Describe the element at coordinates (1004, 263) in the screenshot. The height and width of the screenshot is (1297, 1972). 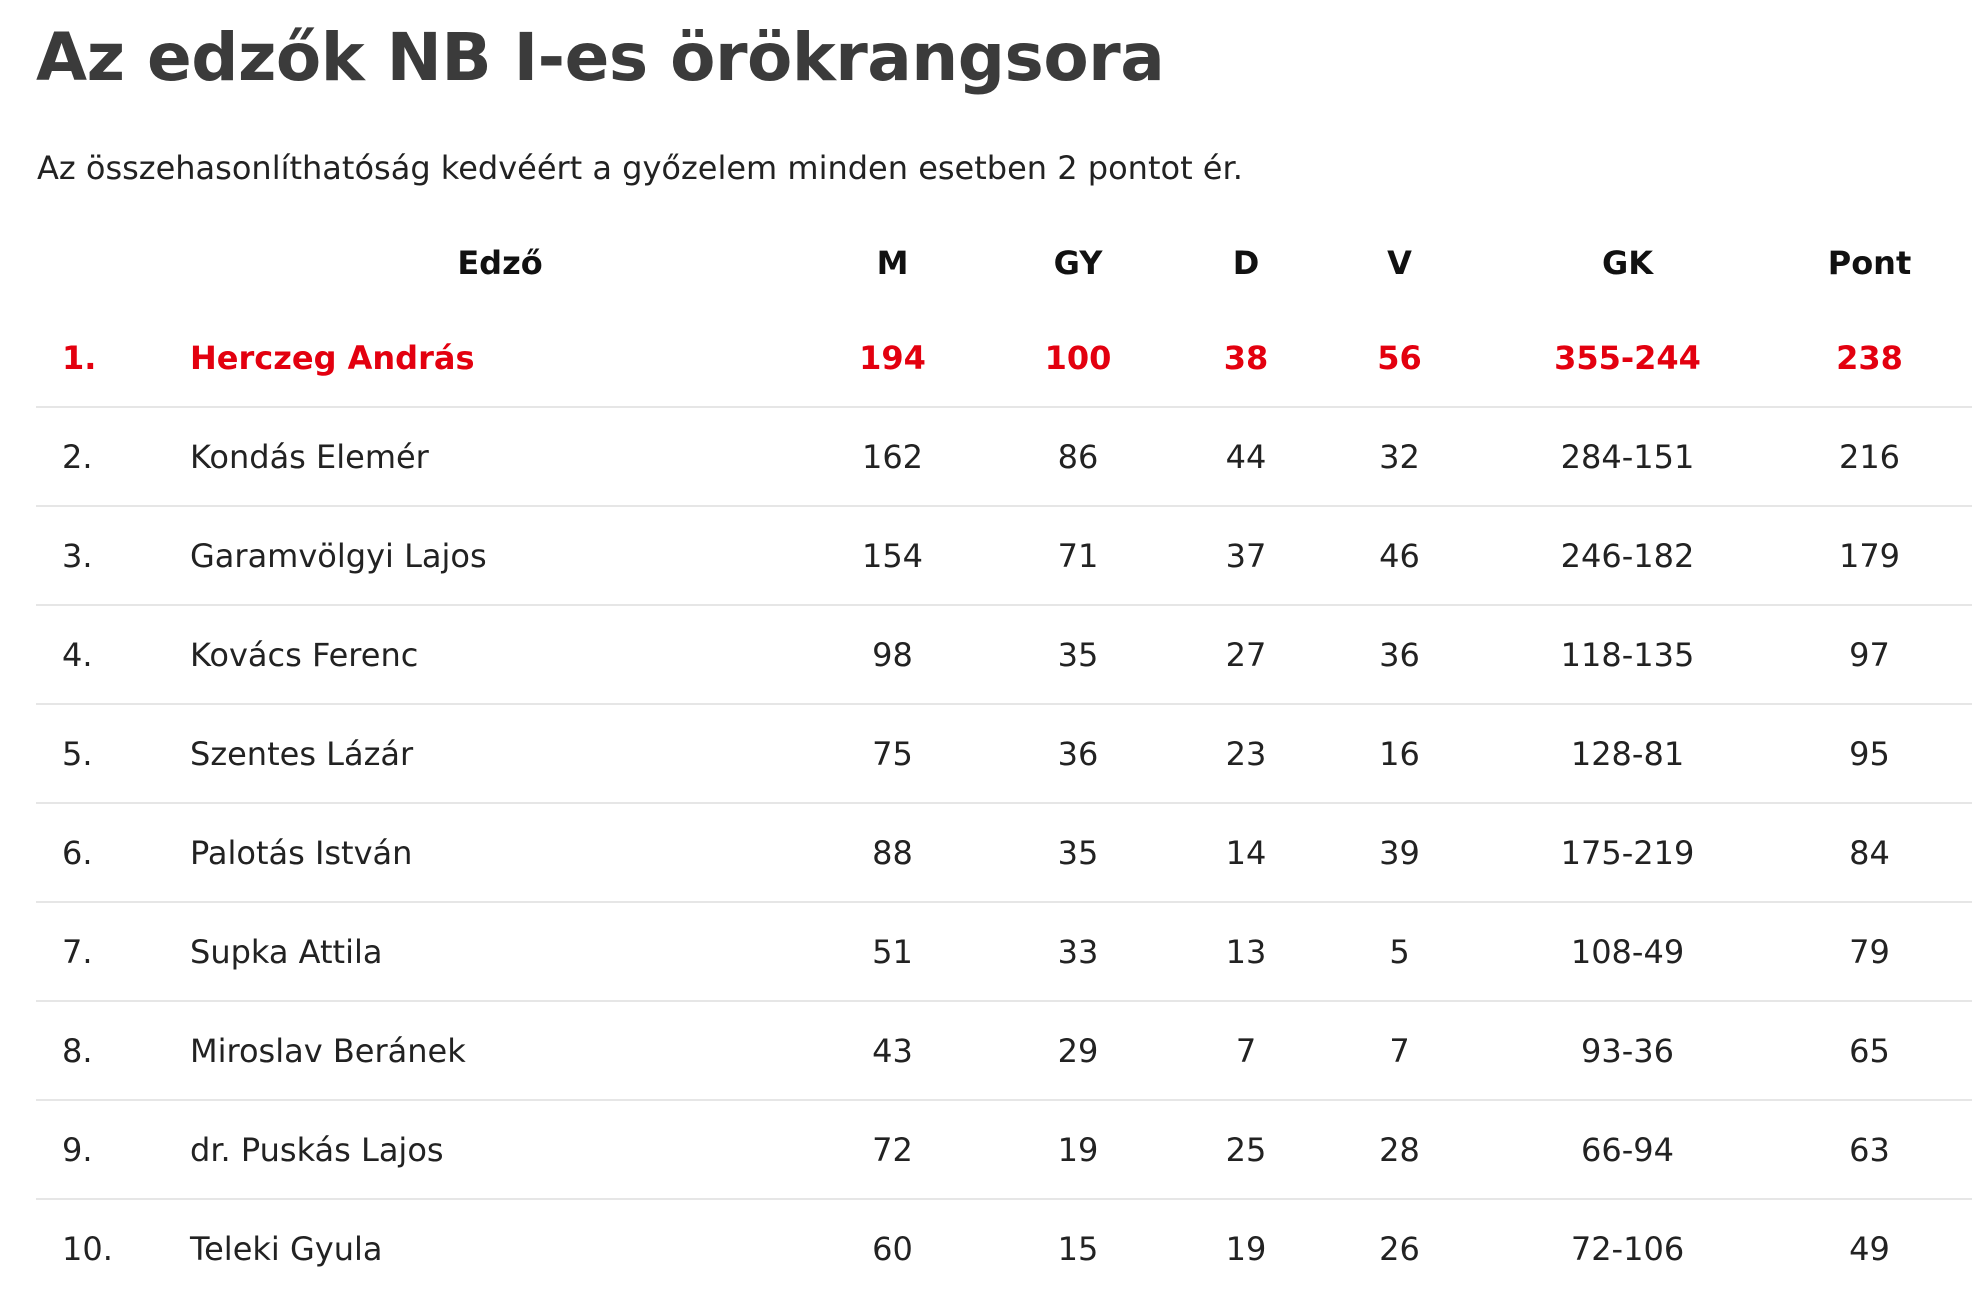
I see `table-header-row: Edző M GY D V GK Pont` at that location.